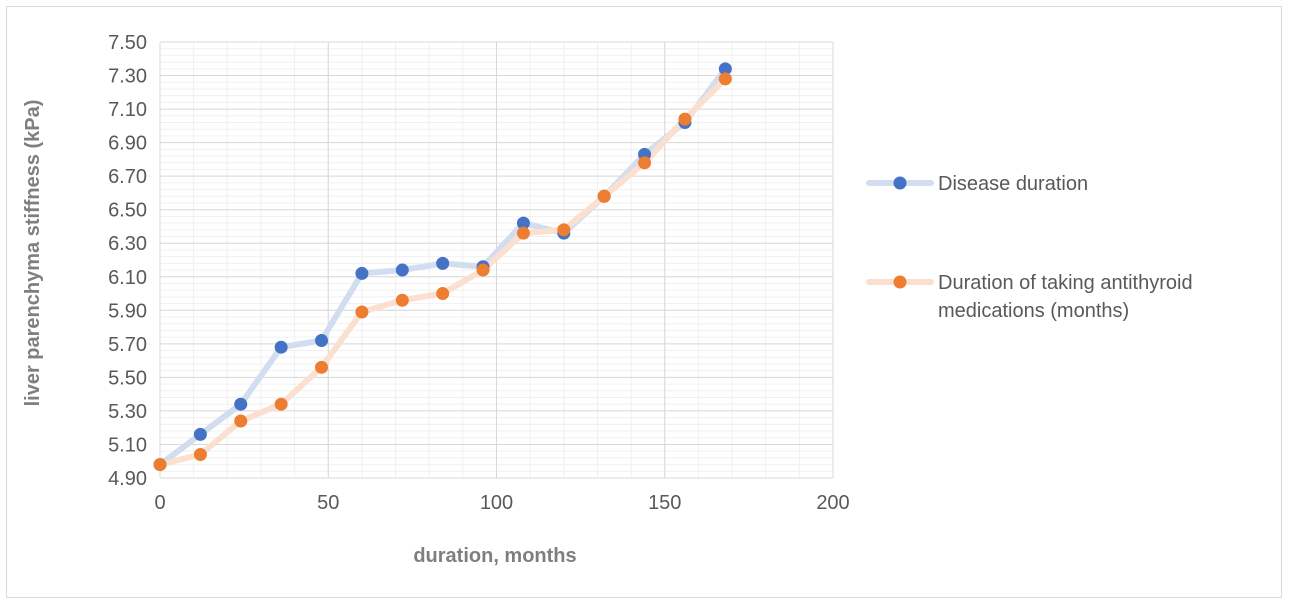 Image resolution: width=1290 pixels, height=603 pixels. I want to click on y-tick-label: 7.10, so click(127, 110).